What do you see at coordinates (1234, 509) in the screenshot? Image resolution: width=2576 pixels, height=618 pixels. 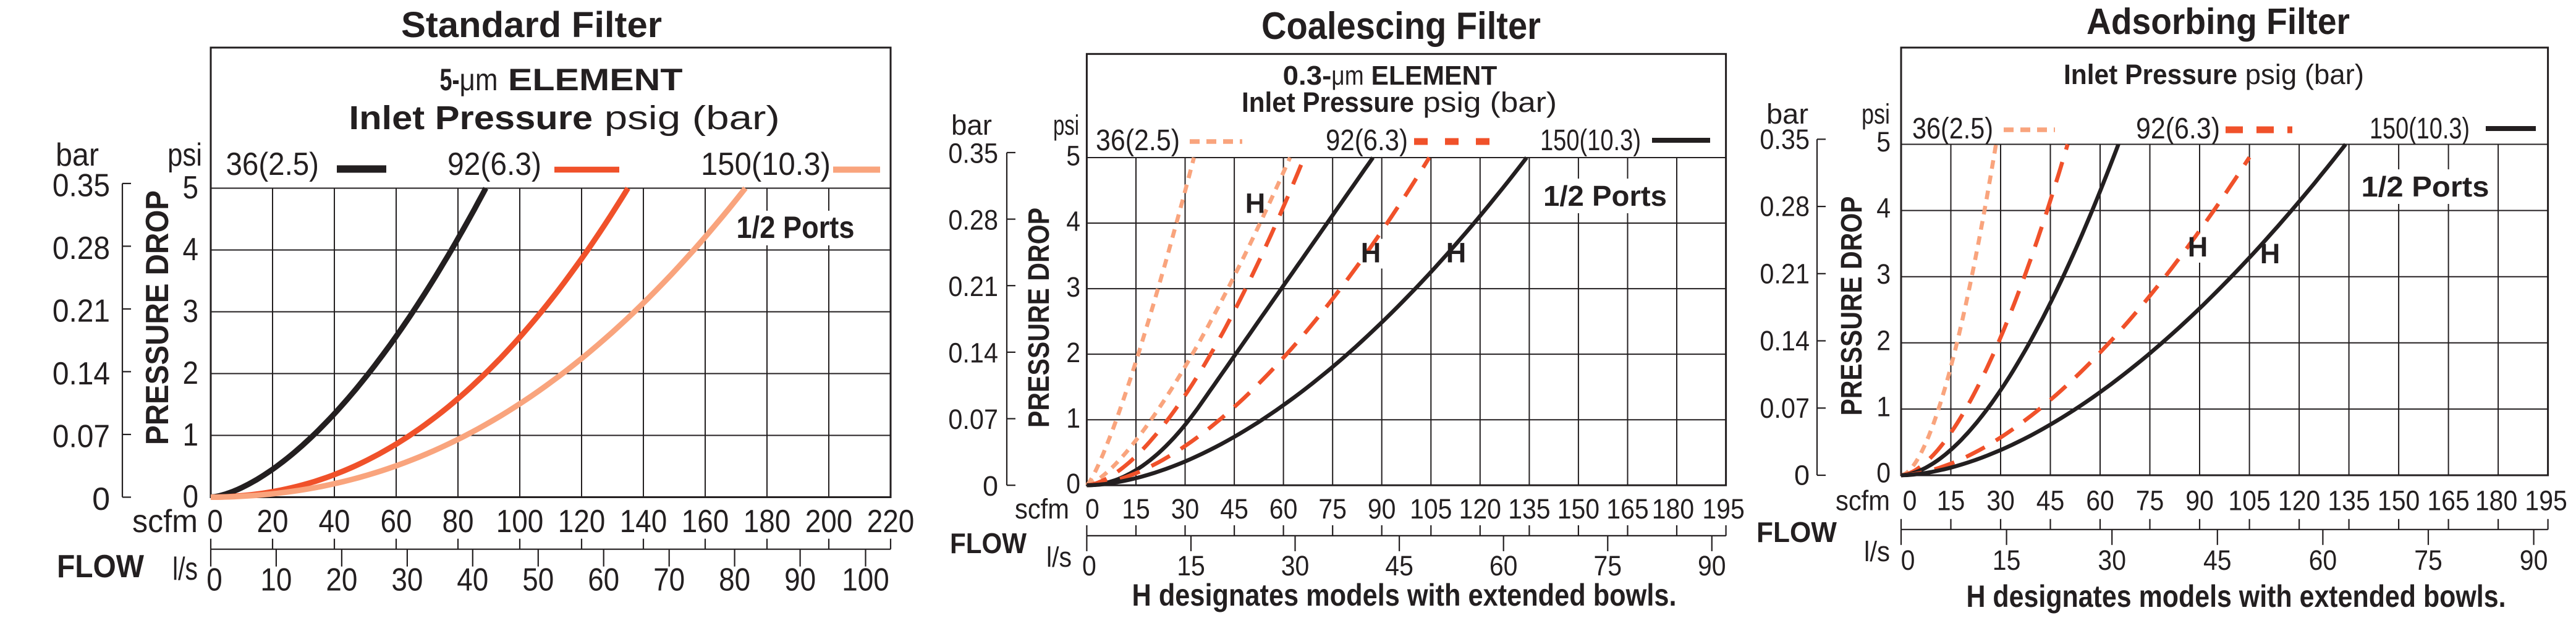 I see `svg-text: 45` at bounding box center [1234, 509].